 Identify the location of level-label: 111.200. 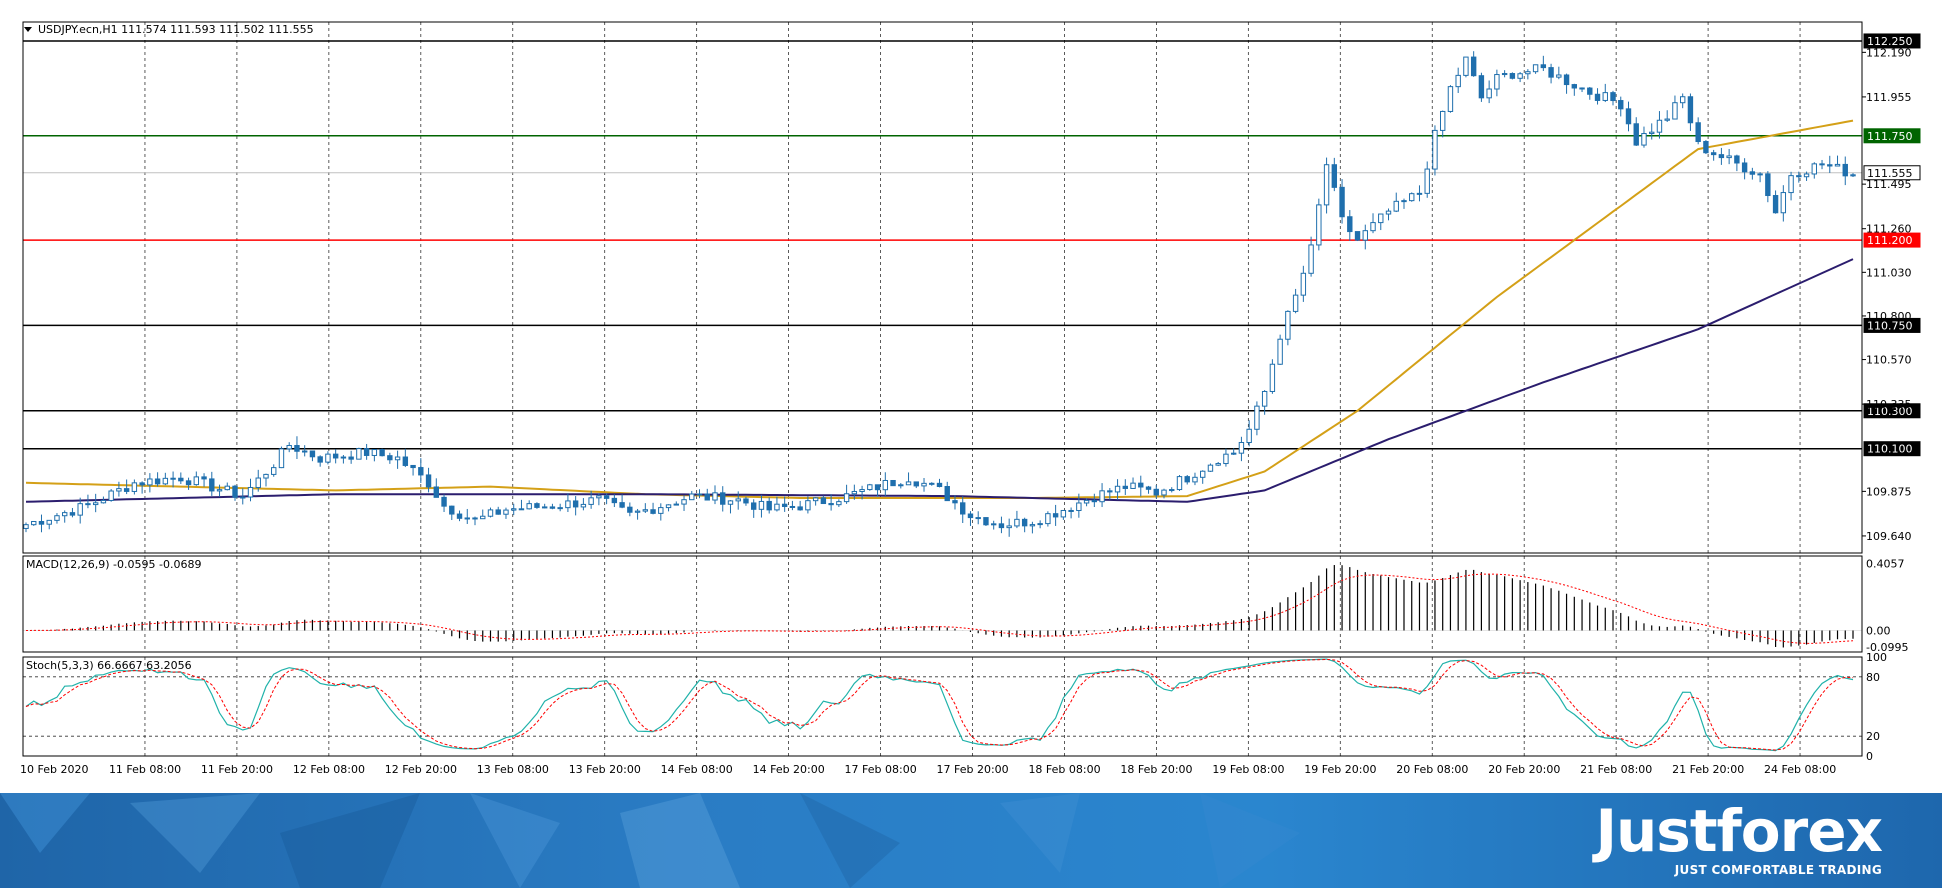
(1890, 240).